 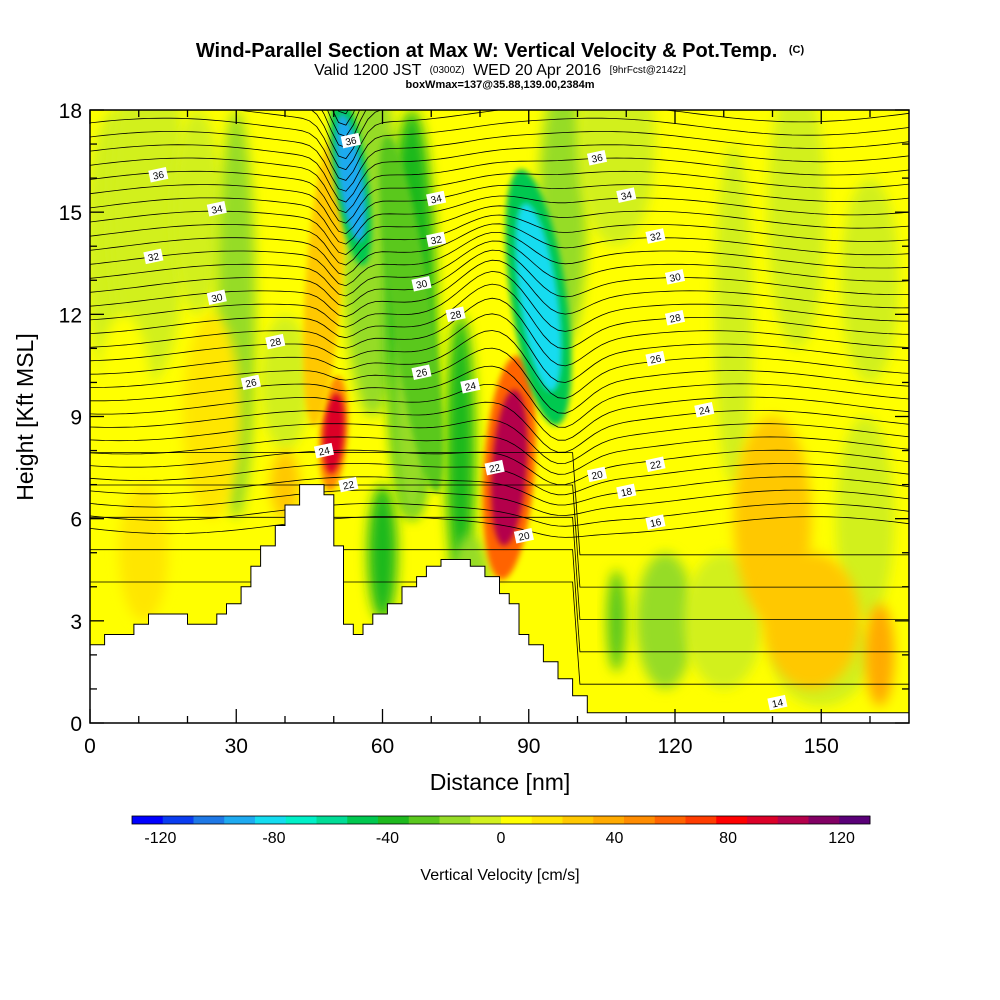 I want to click on isentrope-label-0: 36, so click(x=158, y=174).